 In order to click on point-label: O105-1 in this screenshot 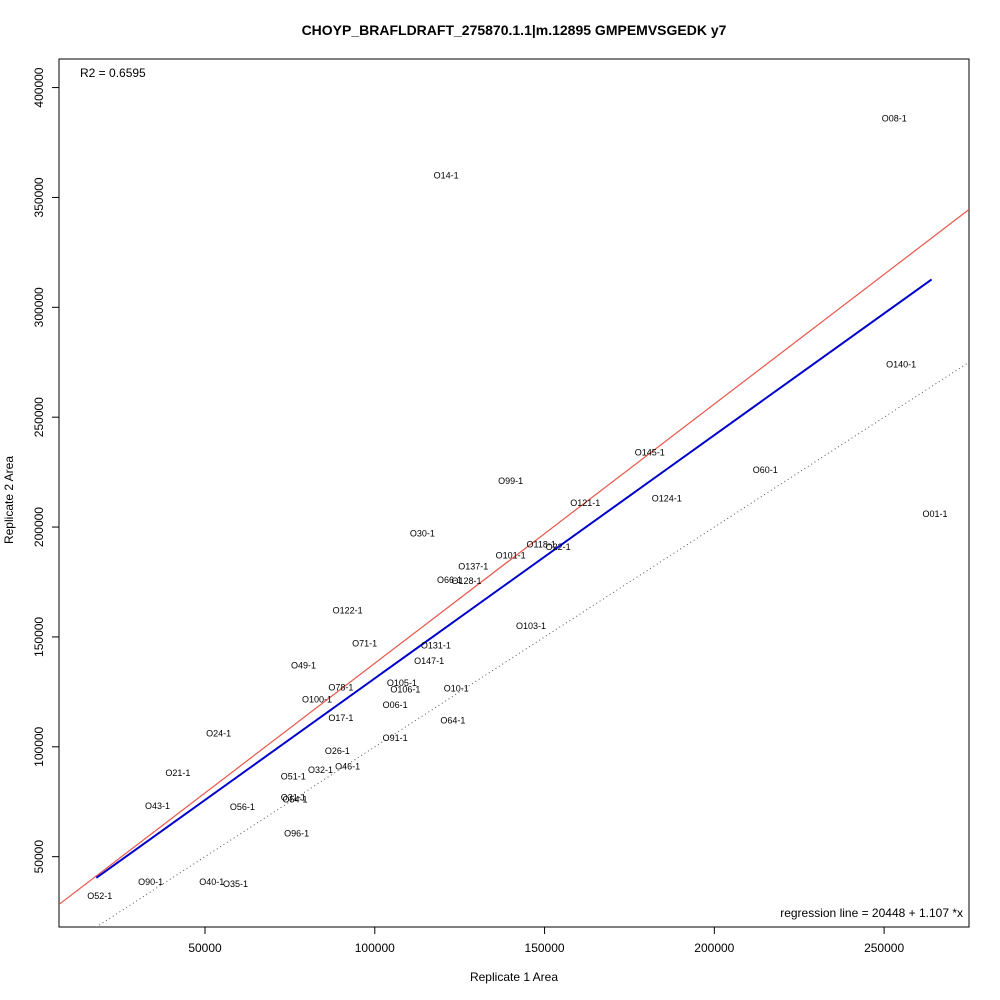, I will do `click(402, 683)`.